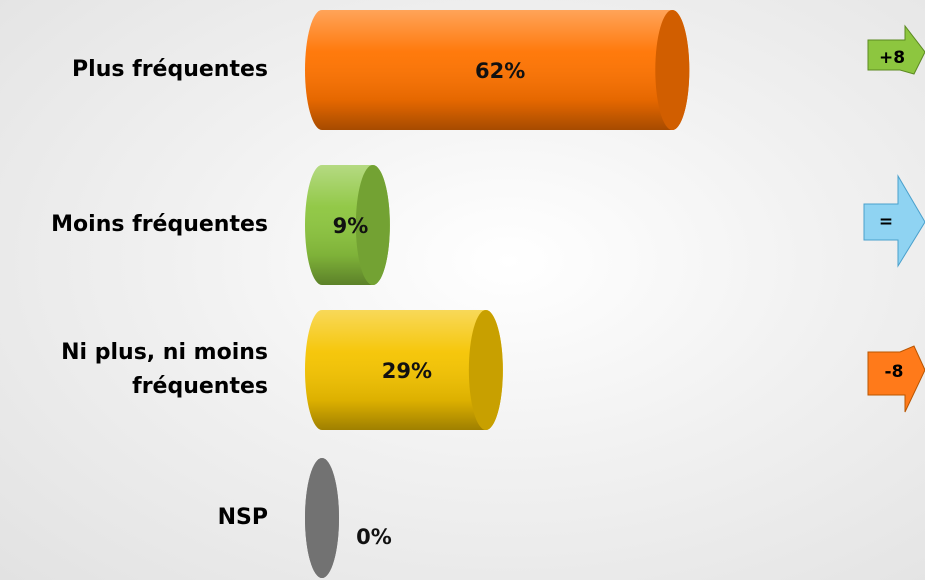  Describe the element at coordinates (159, 224) in the screenshot. I see `category-label: Moins fréquentes` at that location.